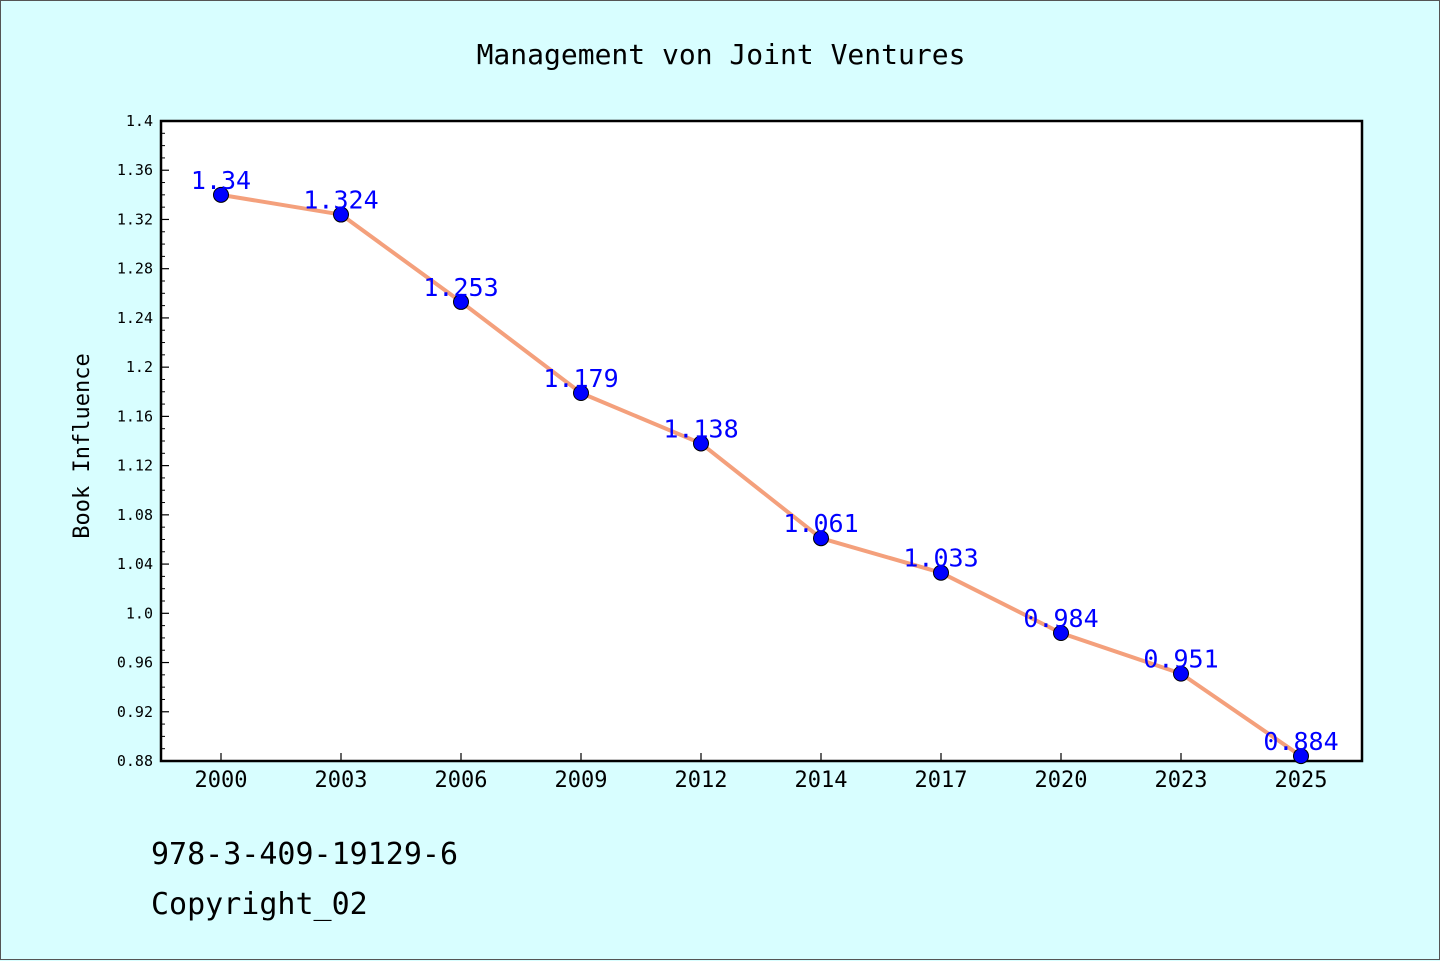  Describe the element at coordinates (135, 466) in the screenshot. I see `y-tick-label: 1.12` at that location.